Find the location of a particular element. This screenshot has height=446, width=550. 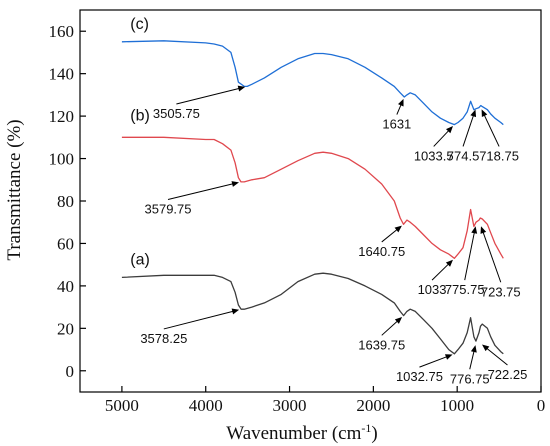

y-tick-label: 100 is located at coordinates (62, 159).